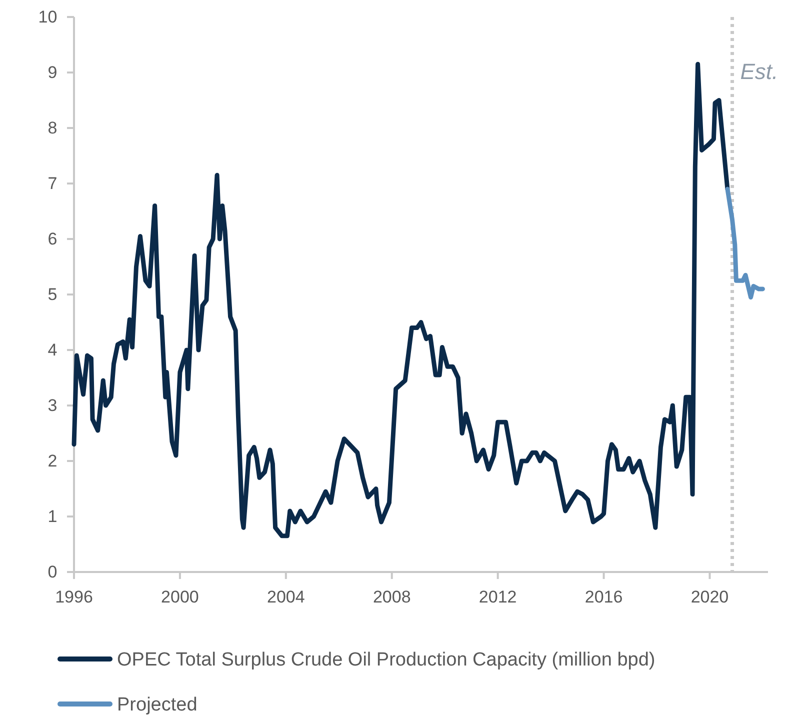  Describe the element at coordinates (53, 405) in the screenshot. I see `y-tick-label: 3` at that location.